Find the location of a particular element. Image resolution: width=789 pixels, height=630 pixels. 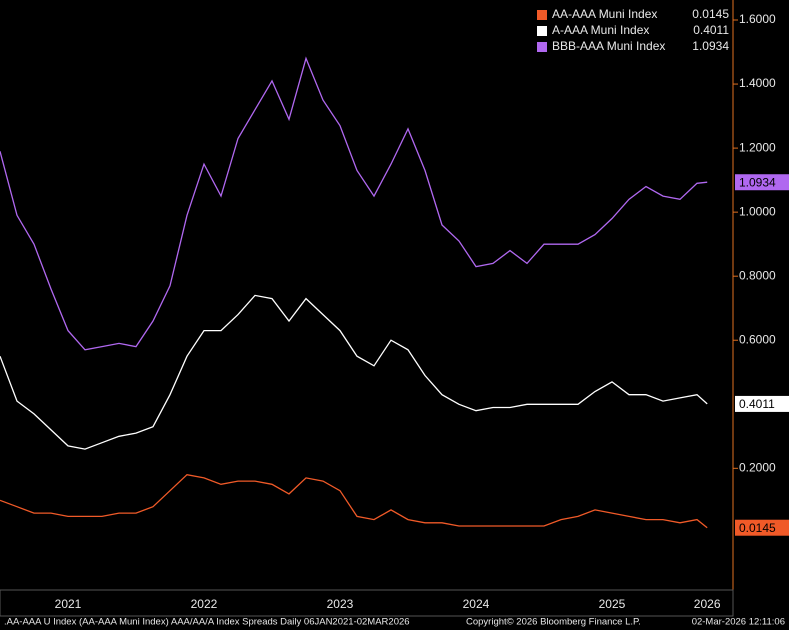

footer-copyright: Copyright© 2026 Bloomberg Finance L.P. is located at coordinates (553, 622).